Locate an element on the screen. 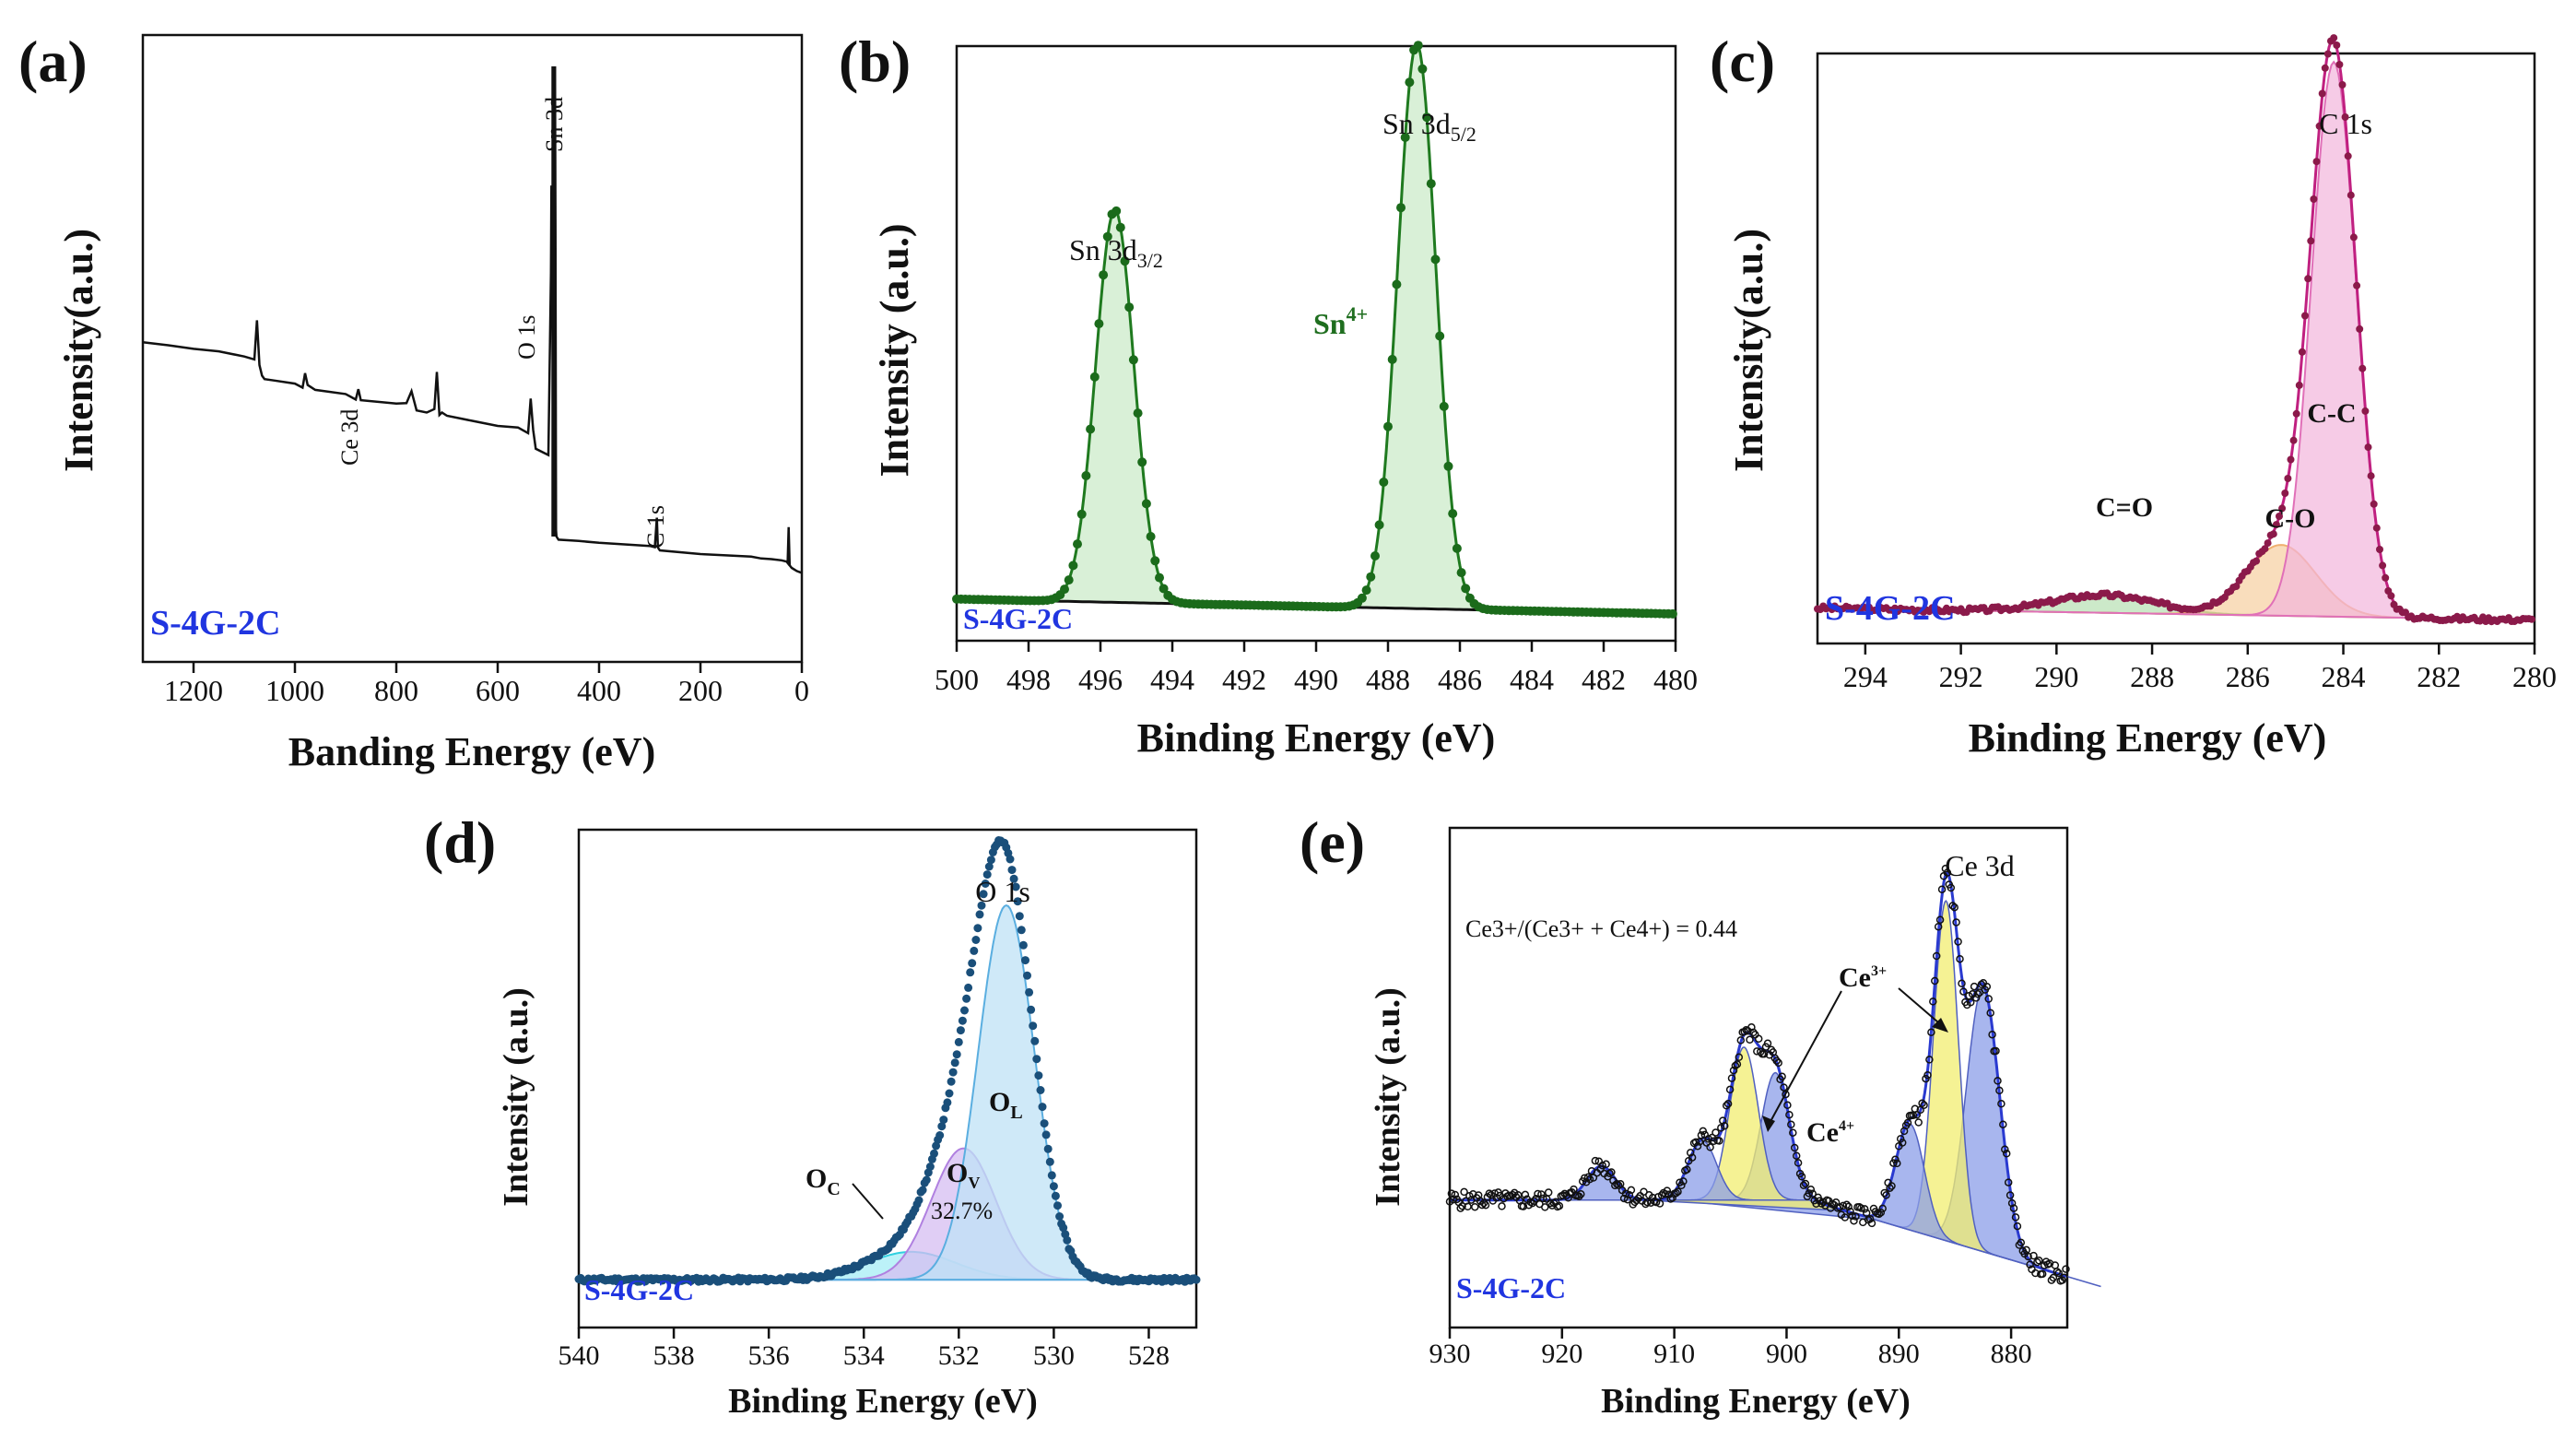  panel-c-xtick: 290 is located at coordinates (2056, 676).